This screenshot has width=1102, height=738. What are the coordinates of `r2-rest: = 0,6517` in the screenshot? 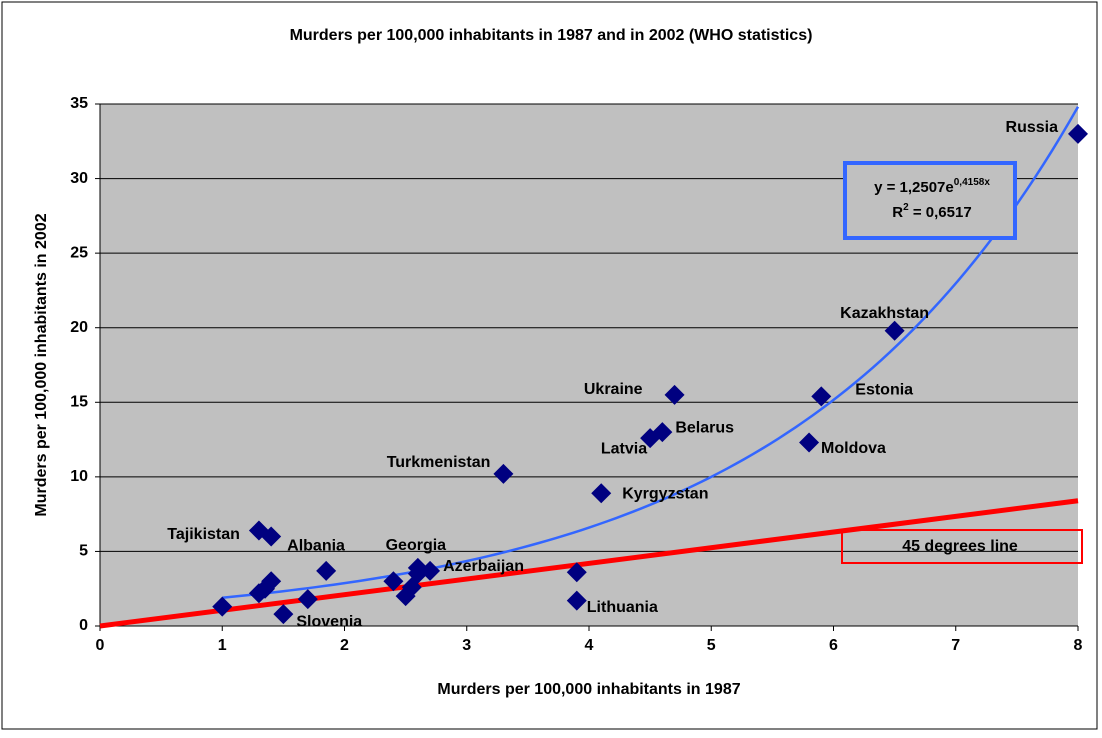 It's located at (940, 212).